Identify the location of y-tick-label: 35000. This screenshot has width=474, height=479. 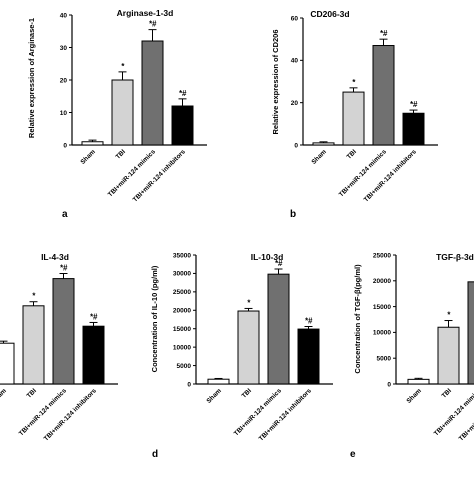
(182, 255).